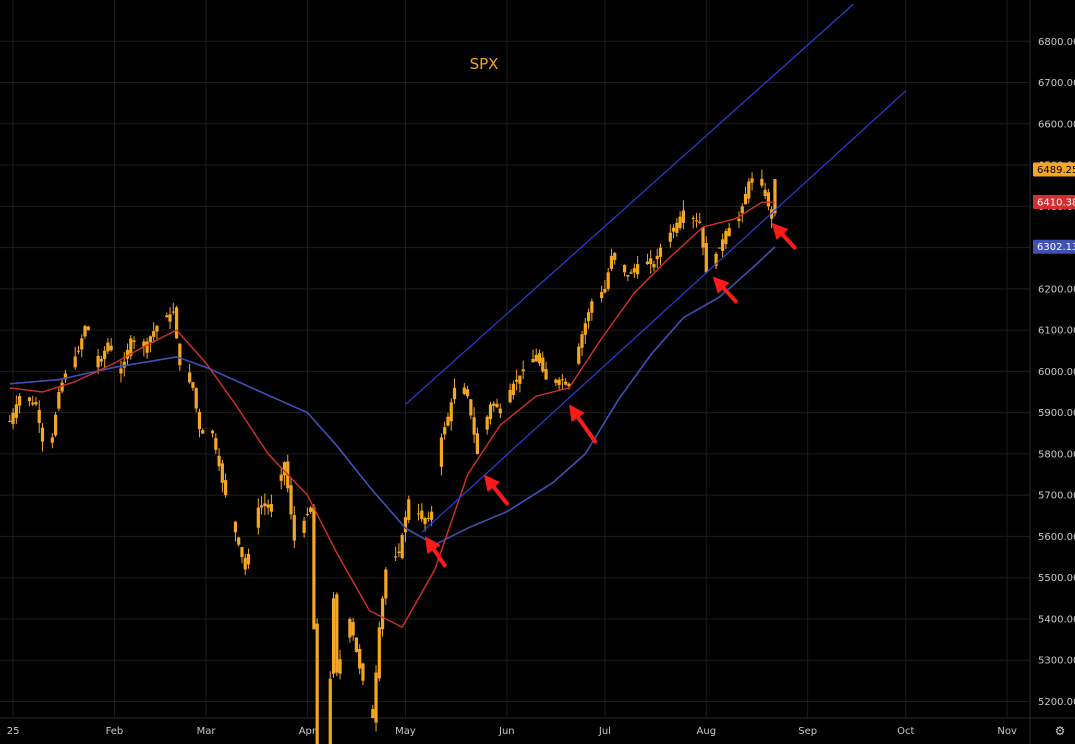 The width and height of the screenshot is (1075, 744). I want to click on settings-icon: ⚙, so click(1060, 731).